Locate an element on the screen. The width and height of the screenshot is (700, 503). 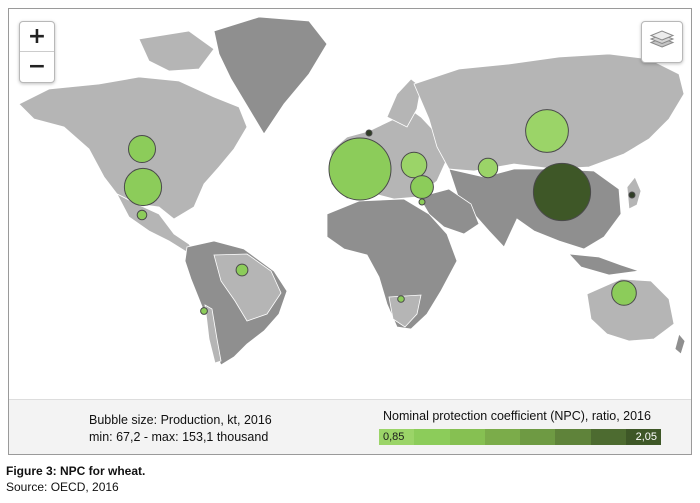
africa-shape is located at coordinates (392, 264).